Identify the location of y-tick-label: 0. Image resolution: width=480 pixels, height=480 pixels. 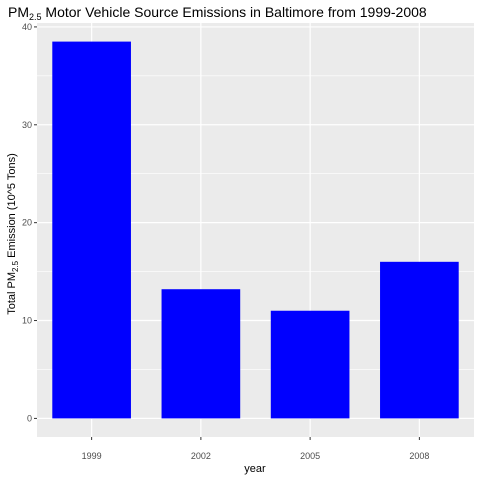
(29, 418).